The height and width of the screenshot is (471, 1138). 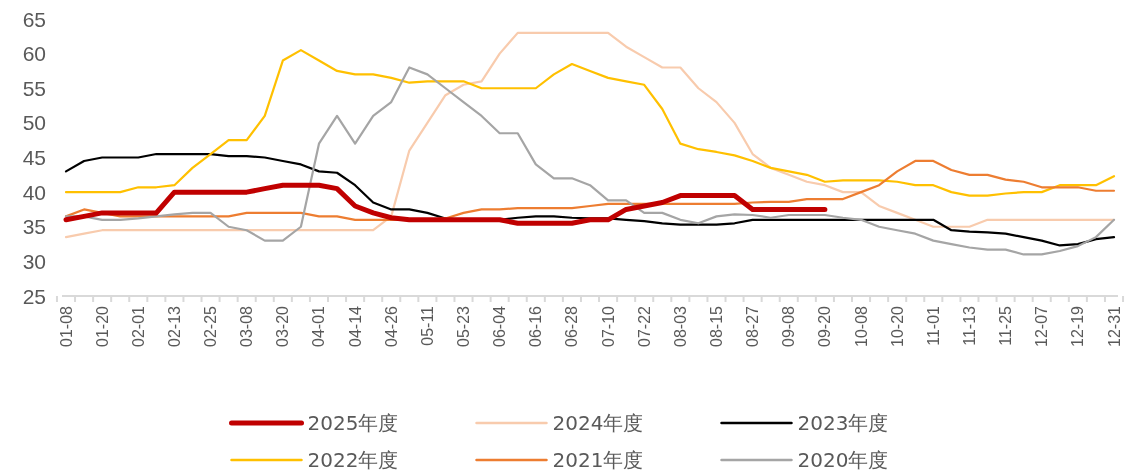 What do you see at coordinates (861, 326) in the screenshot?
I see `x-tick-label: 10-08` at bounding box center [861, 326].